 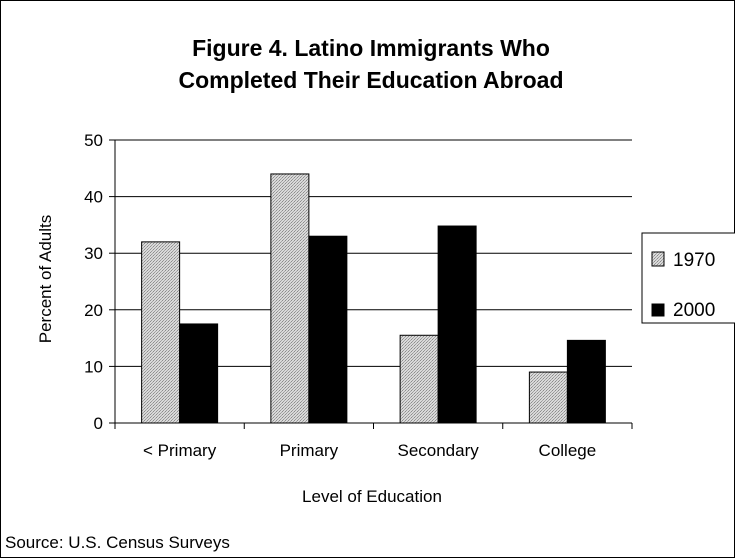 I want to click on y-tick-label: 40, so click(x=93, y=197).